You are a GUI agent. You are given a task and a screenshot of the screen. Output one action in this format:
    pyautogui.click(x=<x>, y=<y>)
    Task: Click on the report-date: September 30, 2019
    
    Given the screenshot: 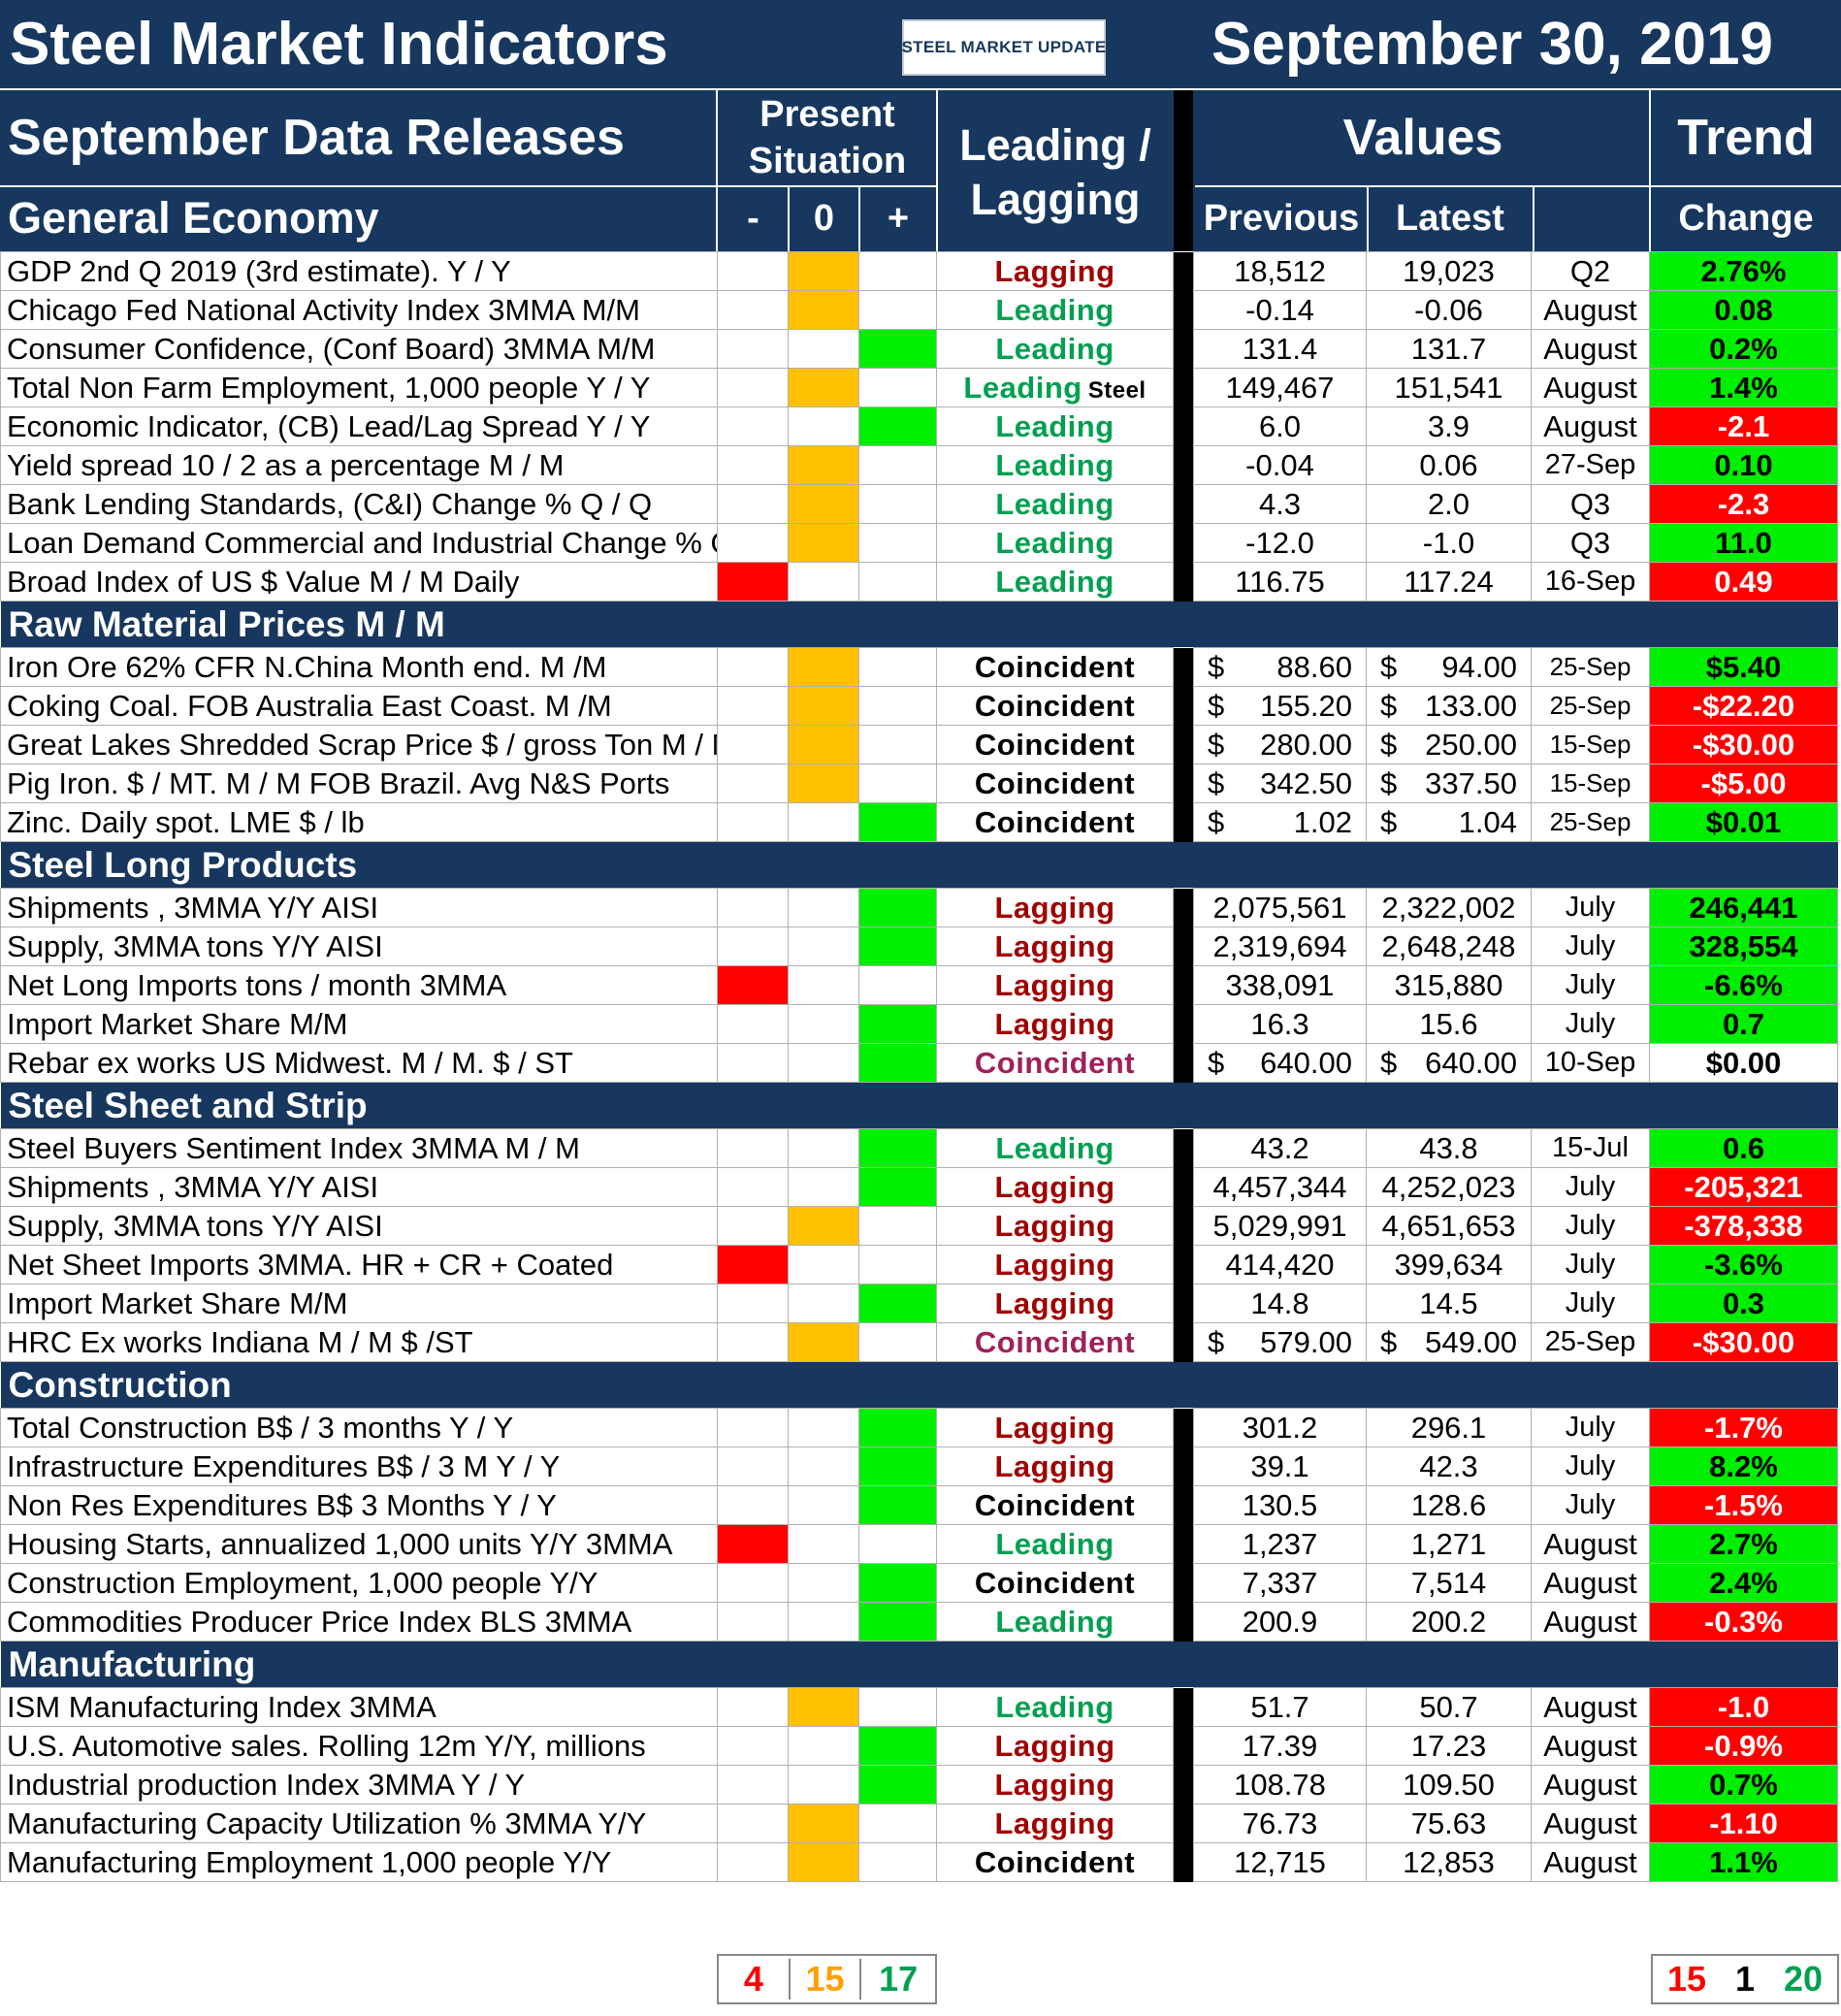 What is the action you would take?
    pyautogui.click(x=1492, y=44)
    